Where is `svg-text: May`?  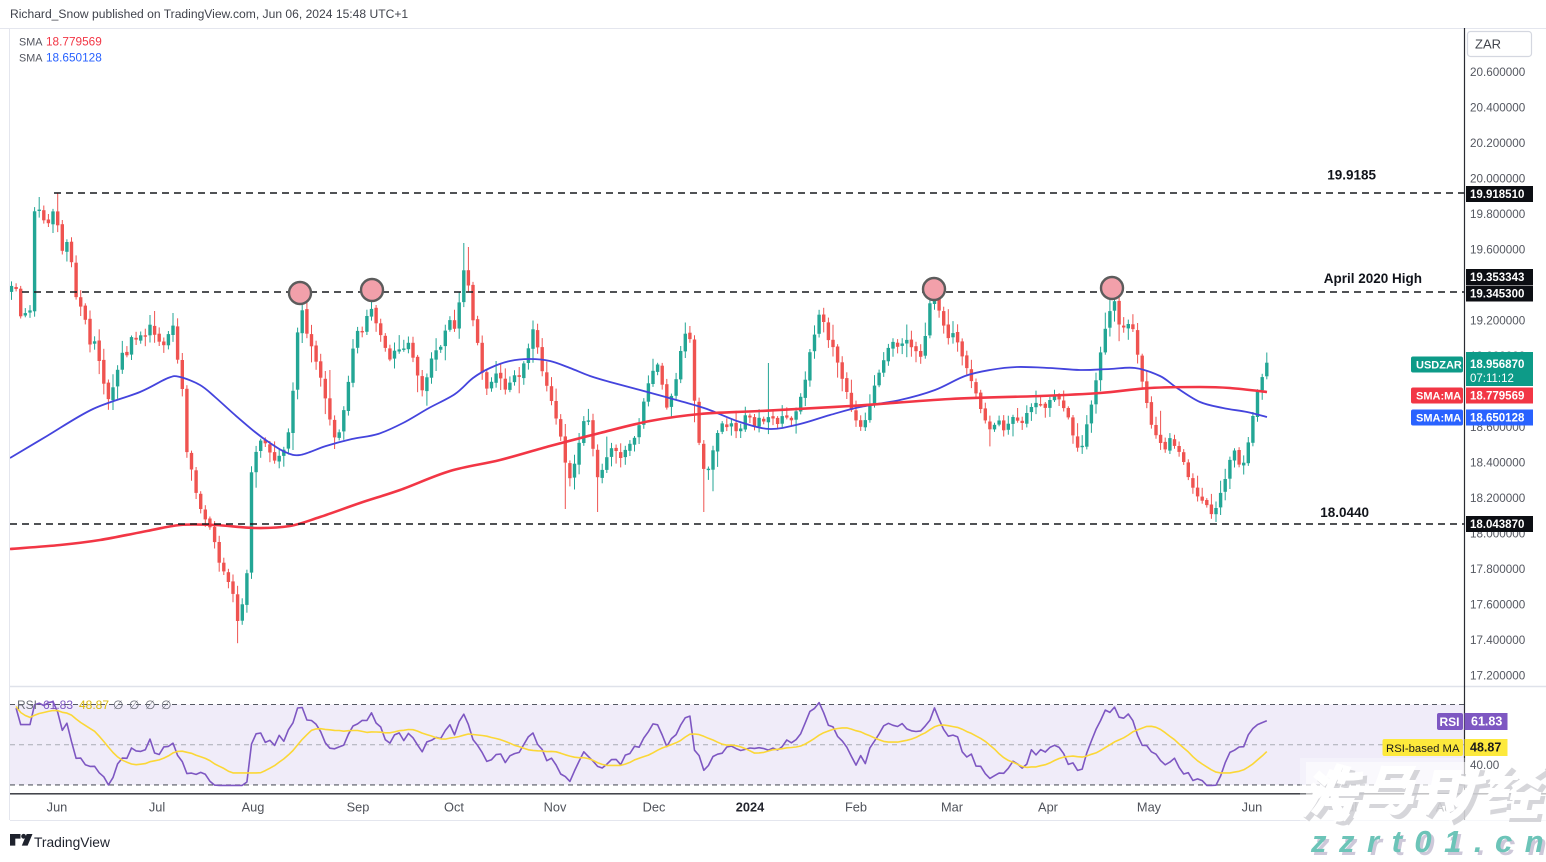 svg-text: May is located at coordinates (1149, 807).